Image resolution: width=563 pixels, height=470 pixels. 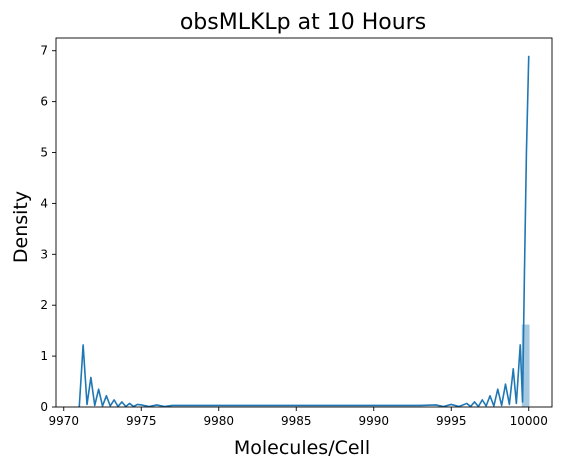 What do you see at coordinates (451, 421) in the screenshot?
I see `x-tick-label: 9995` at bounding box center [451, 421].